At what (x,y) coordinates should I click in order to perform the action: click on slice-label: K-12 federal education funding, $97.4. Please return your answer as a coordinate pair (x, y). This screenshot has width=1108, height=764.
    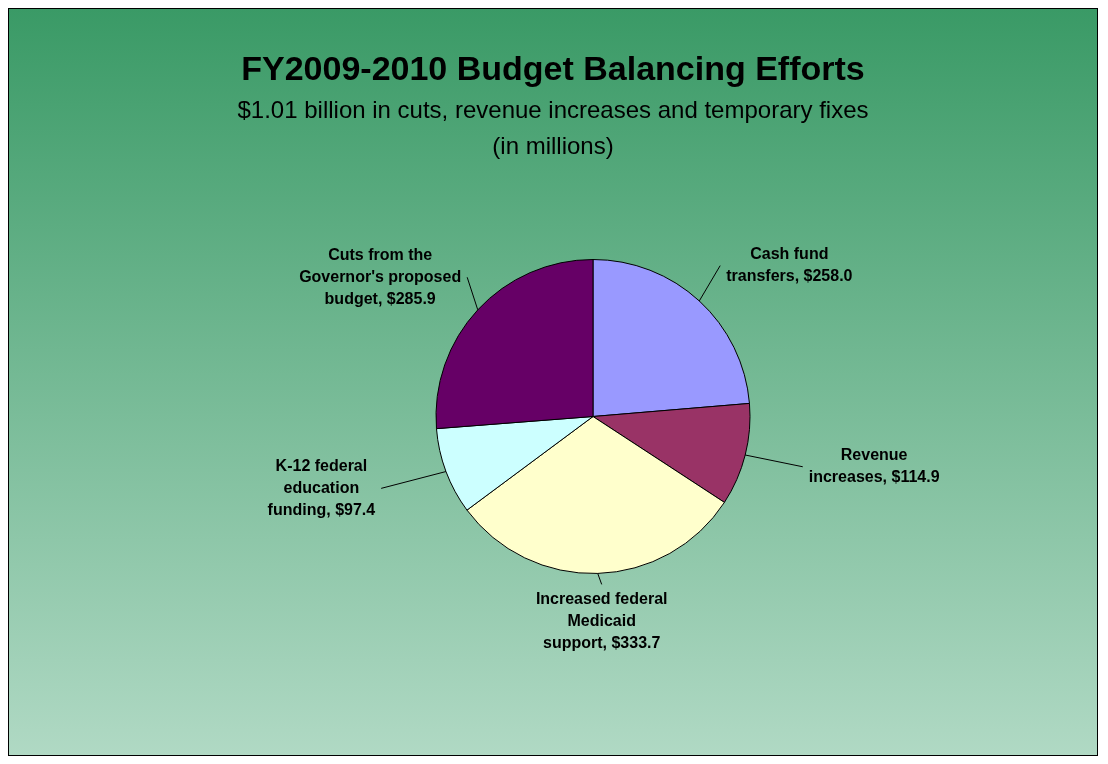
    Looking at the image, I should click on (321, 487).